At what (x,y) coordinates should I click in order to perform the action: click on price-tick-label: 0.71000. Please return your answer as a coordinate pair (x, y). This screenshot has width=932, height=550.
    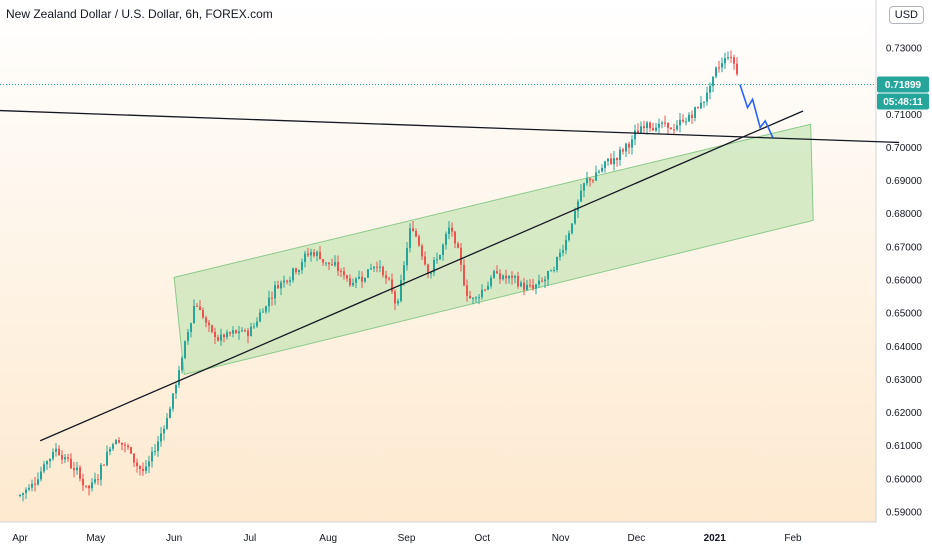
    Looking at the image, I should click on (904, 115).